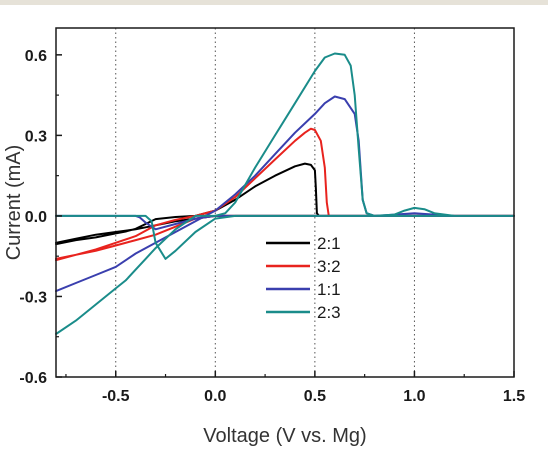 This screenshot has width=548, height=458. I want to click on legend-label-1: 3:2, so click(329, 266).